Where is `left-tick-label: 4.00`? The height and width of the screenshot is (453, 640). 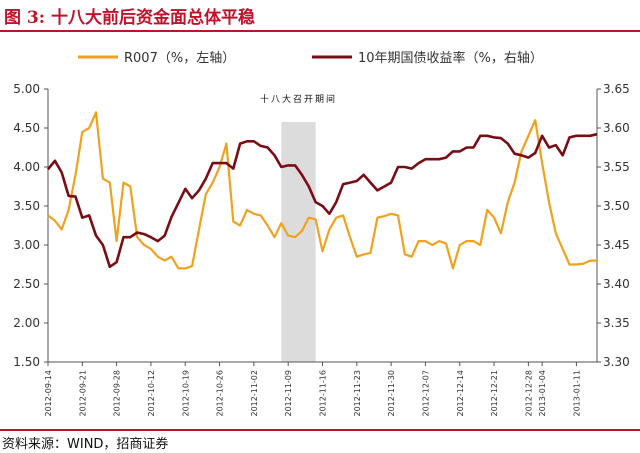
left-tick-label: 4.00 is located at coordinates (26, 167).